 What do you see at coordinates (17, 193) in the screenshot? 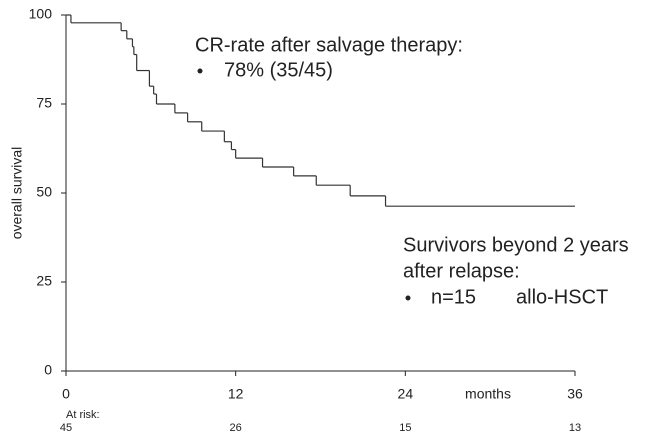
I see `y-axis-label: overall survival` at bounding box center [17, 193].